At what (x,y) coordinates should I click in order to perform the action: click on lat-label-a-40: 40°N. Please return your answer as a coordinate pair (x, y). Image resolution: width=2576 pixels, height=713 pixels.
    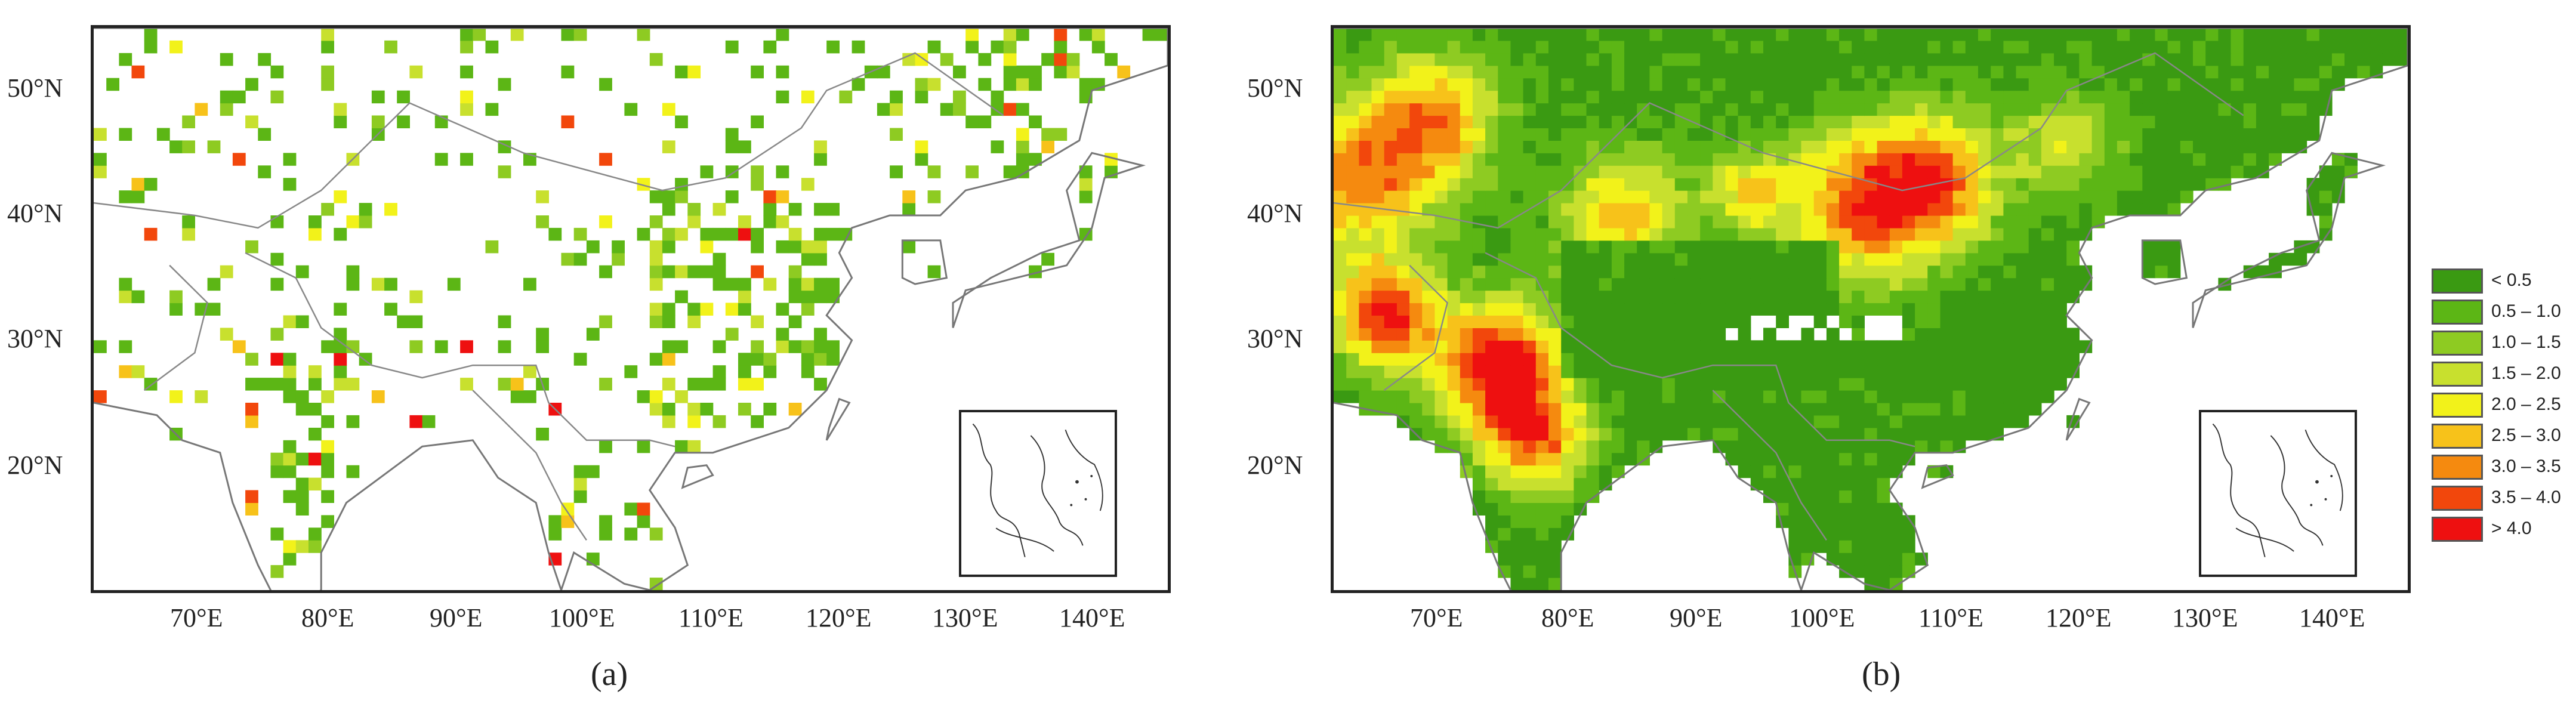
    Looking at the image, I should click on (35, 214).